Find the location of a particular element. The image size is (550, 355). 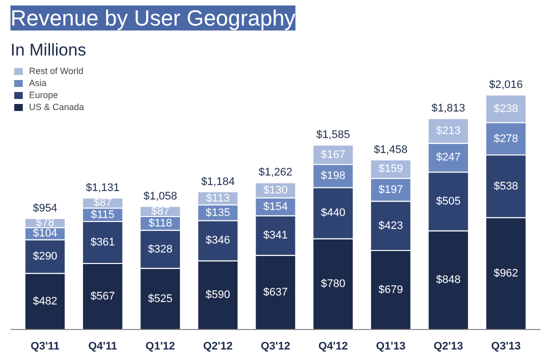

data-label: $278 is located at coordinates (506, 138).